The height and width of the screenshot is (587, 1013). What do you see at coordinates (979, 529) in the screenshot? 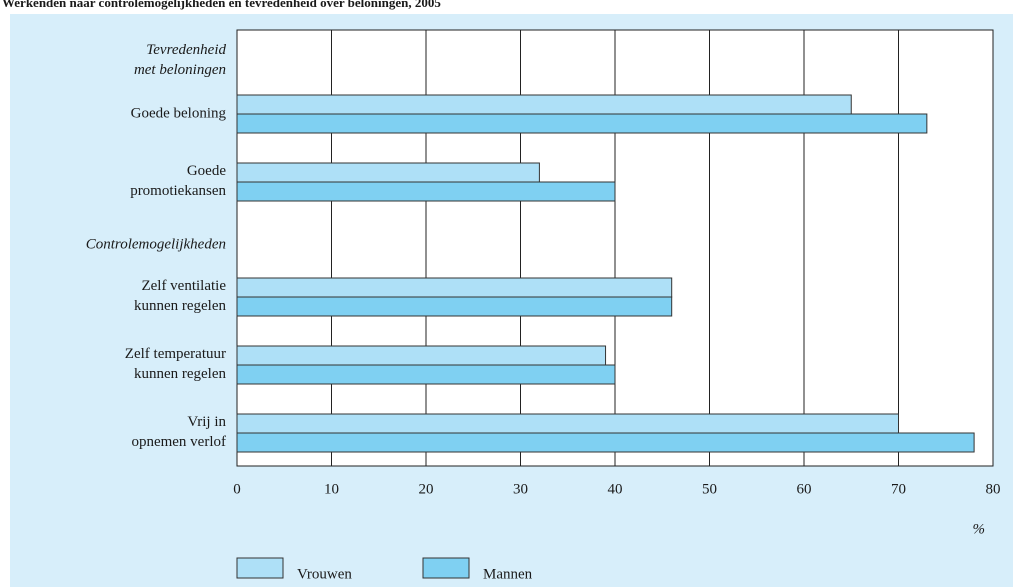
I see `x-axis-label: %` at bounding box center [979, 529].